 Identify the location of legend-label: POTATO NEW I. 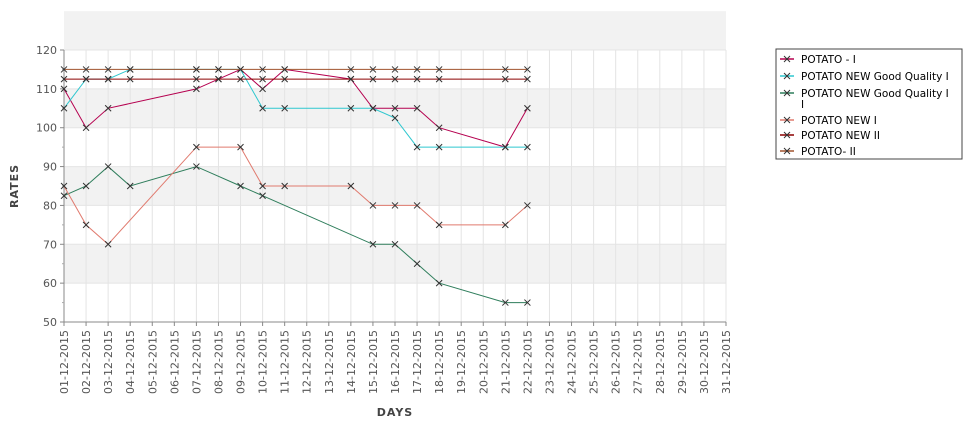
(839, 121).